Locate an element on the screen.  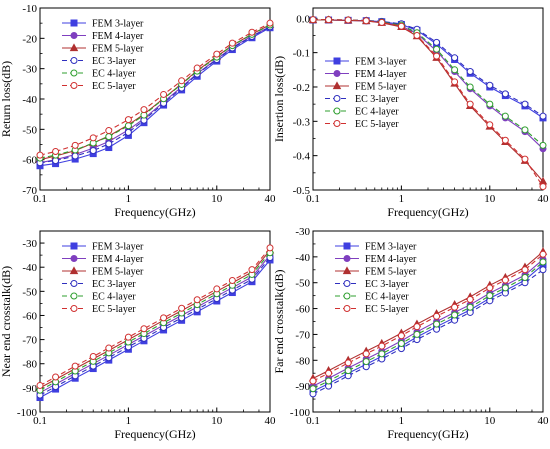
y-tick-label: -100 is located at coordinates (300, 413).